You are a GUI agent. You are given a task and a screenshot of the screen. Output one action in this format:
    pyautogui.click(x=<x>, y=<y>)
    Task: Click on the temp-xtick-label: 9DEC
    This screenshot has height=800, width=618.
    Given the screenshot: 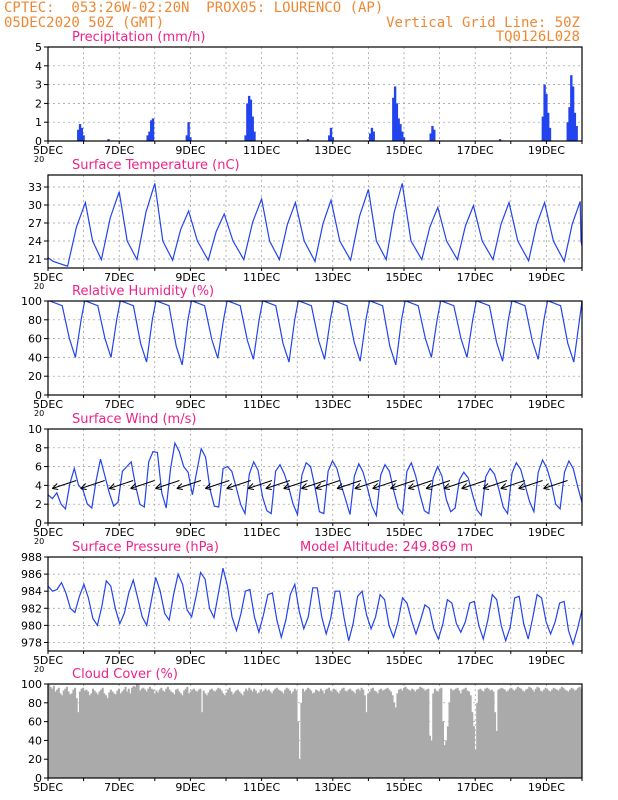 What is the action you would take?
    pyautogui.click(x=190, y=277)
    